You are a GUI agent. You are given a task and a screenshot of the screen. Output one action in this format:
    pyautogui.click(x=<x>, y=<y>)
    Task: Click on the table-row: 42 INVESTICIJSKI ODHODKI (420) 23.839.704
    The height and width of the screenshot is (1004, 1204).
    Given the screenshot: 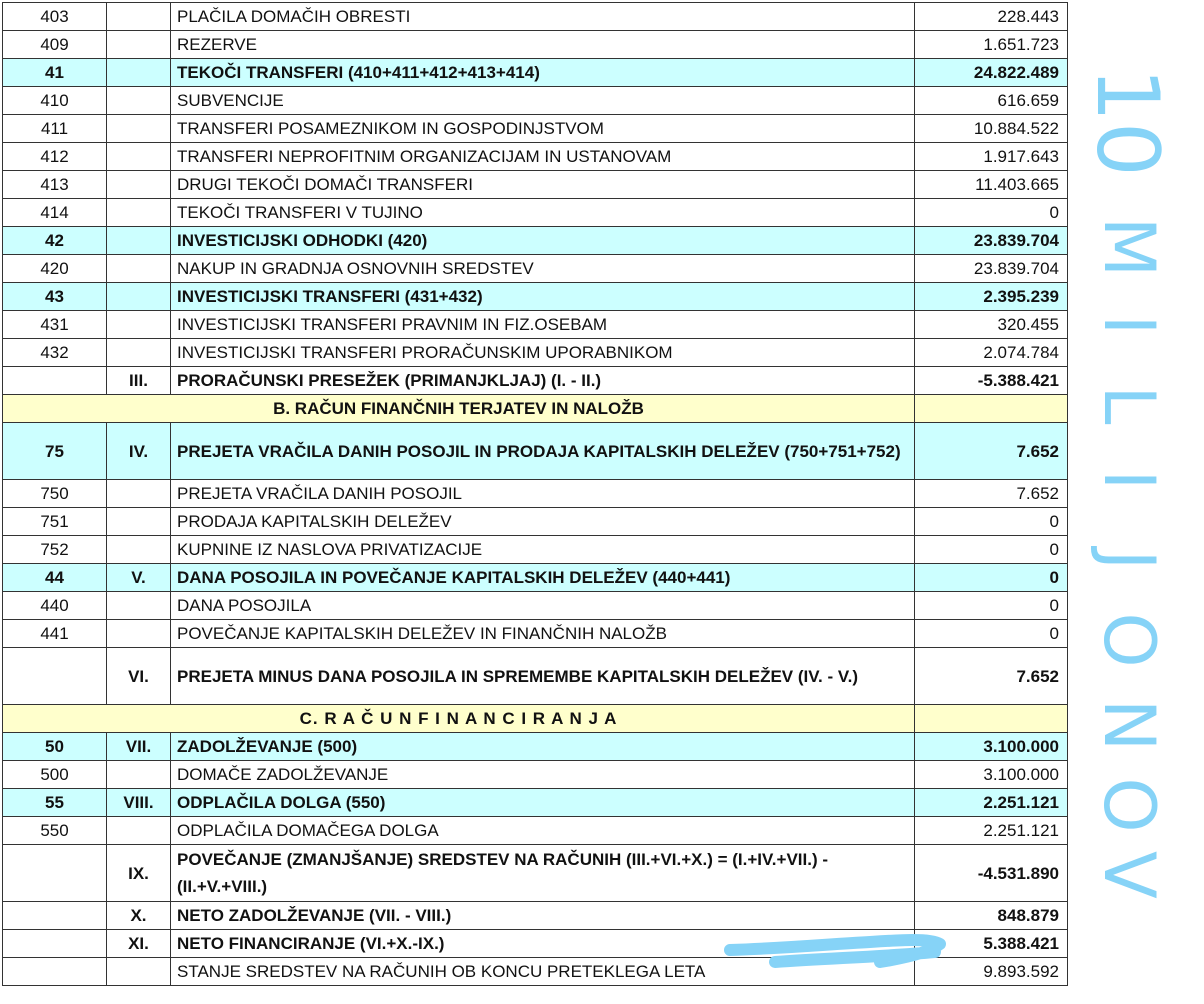 What is the action you would take?
    pyautogui.click(x=535, y=240)
    